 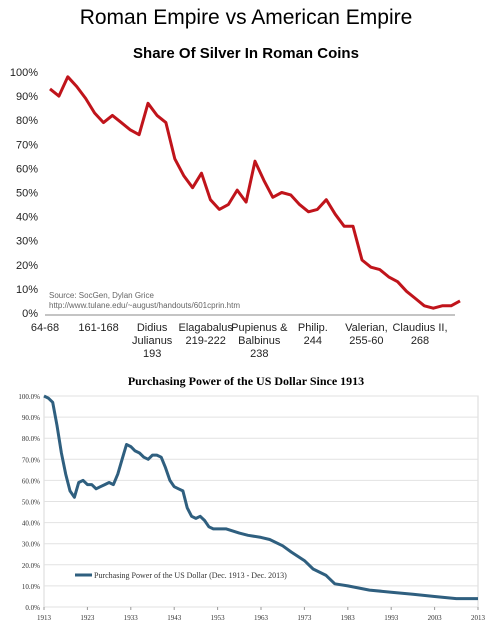 What do you see at coordinates (27, 121) in the screenshot?
I see `y-tick-label: 80%` at bounding box center [27, 121].